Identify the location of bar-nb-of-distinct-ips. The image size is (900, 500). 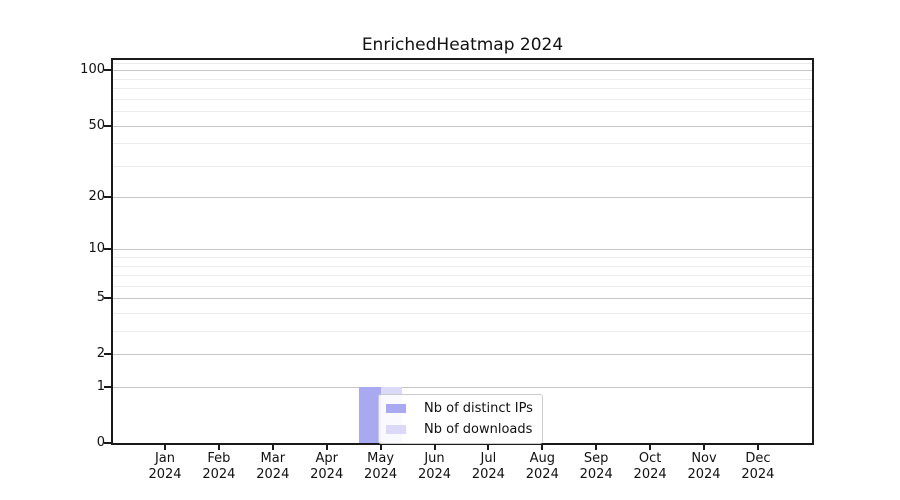
(370, 415).